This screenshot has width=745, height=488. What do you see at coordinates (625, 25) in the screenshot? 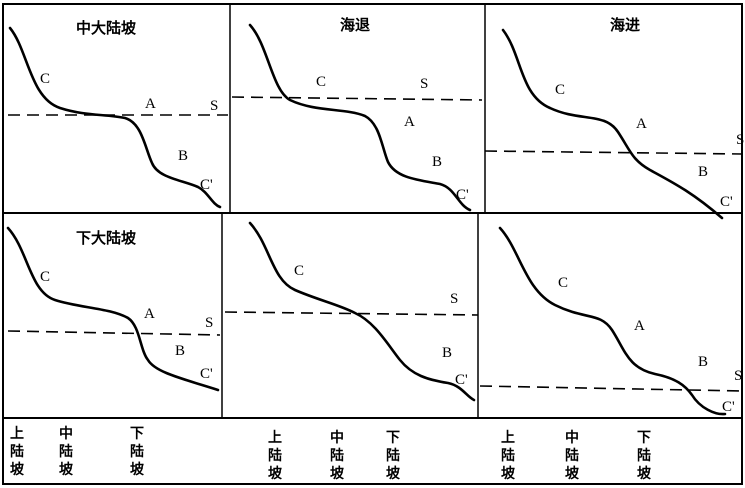
I see `panel-title: 海进` at bounding box center [625, 25].